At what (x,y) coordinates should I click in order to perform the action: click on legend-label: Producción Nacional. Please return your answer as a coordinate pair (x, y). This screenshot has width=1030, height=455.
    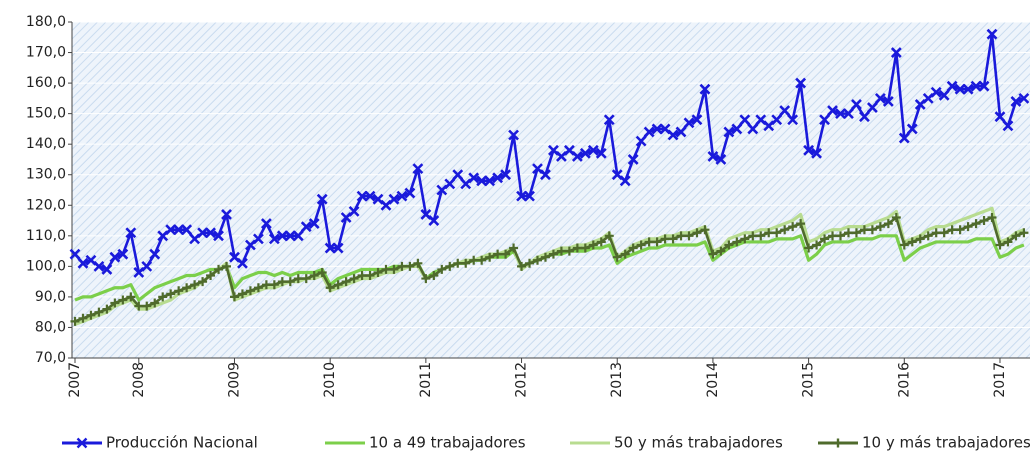
    Looking at the image, I should click on (182, 443).